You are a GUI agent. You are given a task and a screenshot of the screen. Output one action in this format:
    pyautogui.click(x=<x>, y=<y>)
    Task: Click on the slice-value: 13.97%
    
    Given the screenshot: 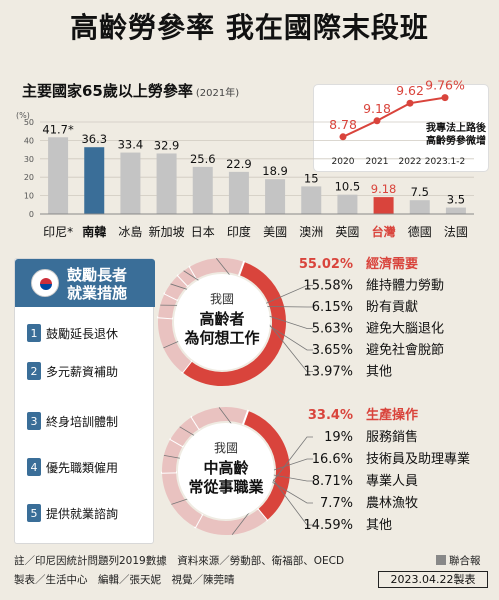 What is the action you would take?
    pyautogui.click(x=328, y=372)
    